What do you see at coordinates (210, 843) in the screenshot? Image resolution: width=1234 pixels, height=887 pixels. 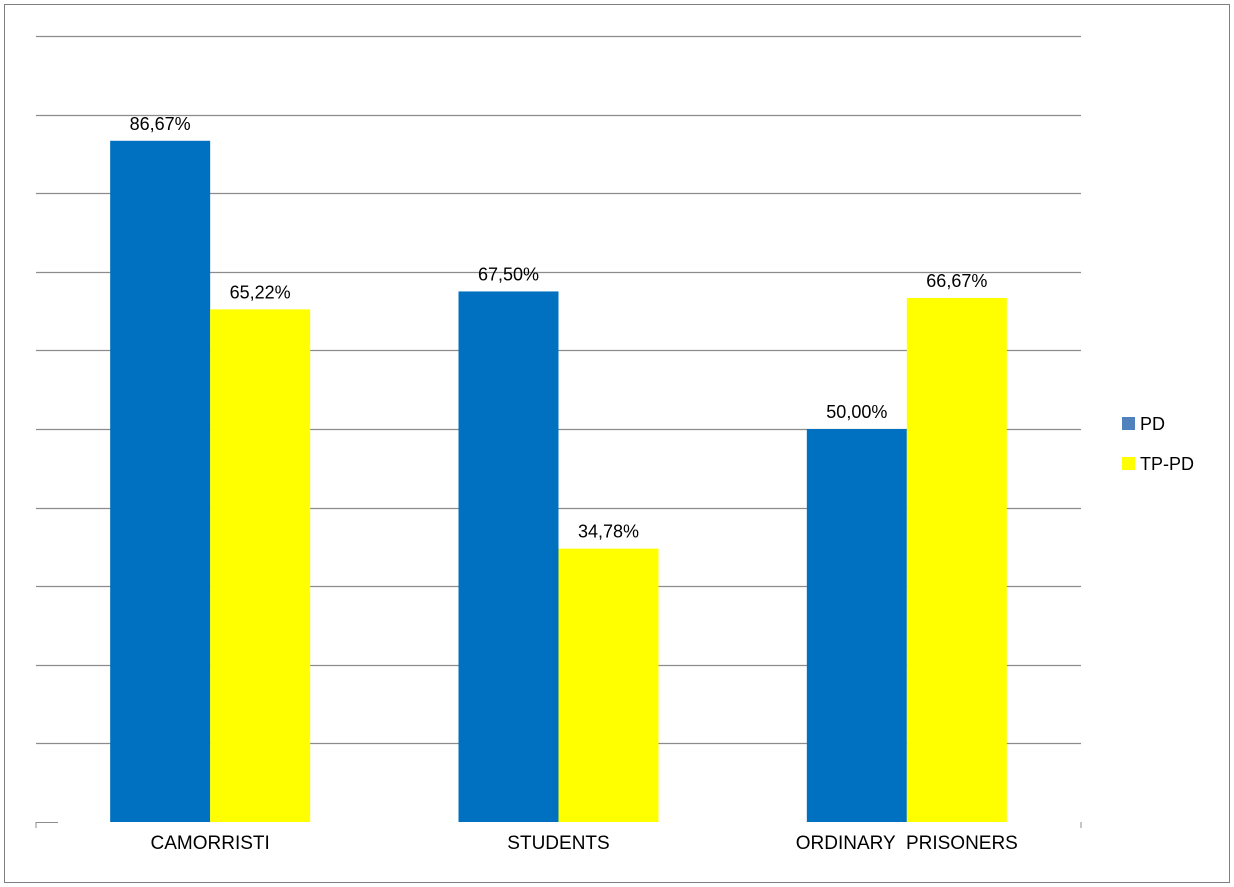 I see `category-label: CAMORRISTI` at bounding box center [210, 843].